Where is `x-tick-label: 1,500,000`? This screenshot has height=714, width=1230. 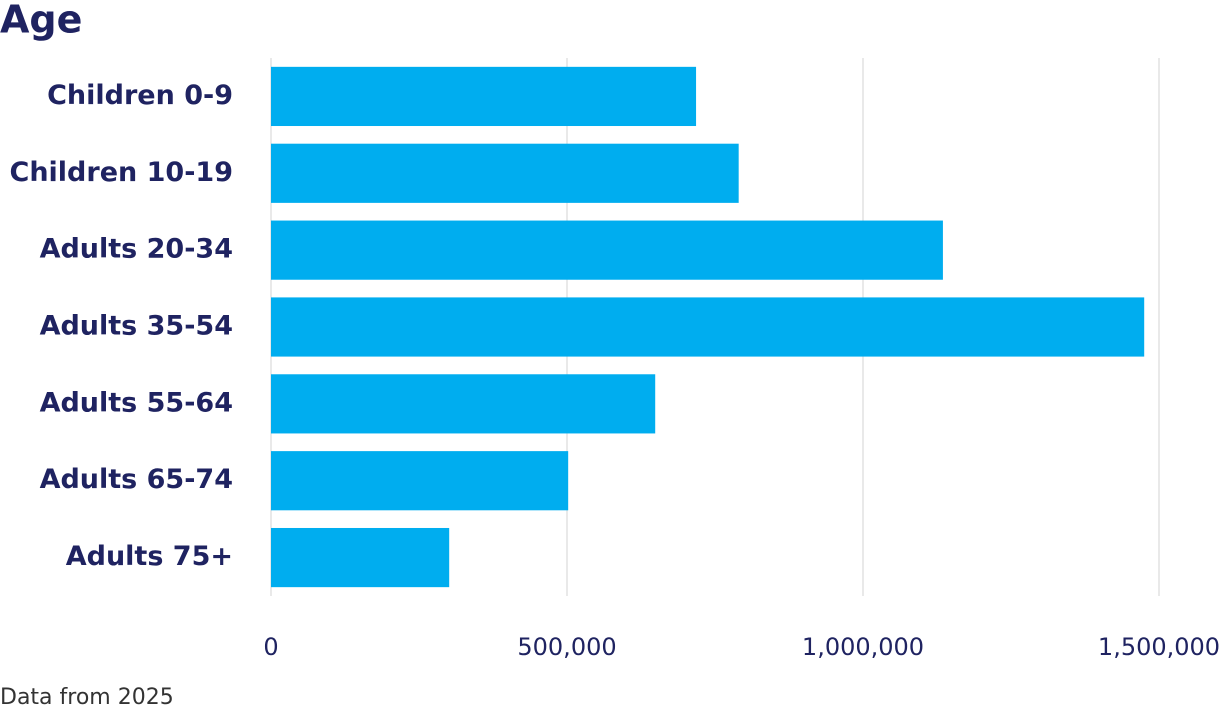 x-tick-label: 1,500,000 is located at coordinates (1159, 647).